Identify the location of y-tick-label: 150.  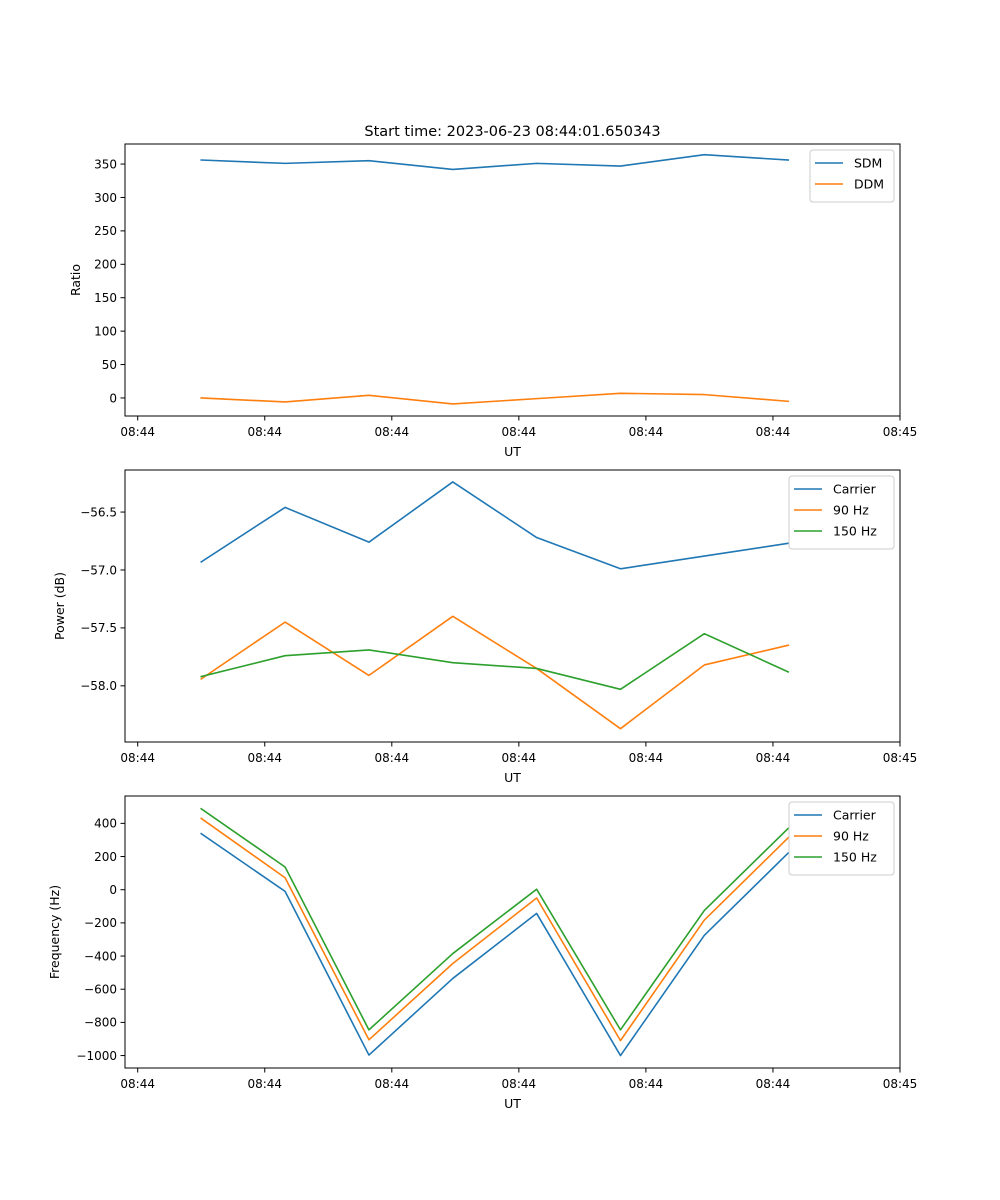
(105, 298).